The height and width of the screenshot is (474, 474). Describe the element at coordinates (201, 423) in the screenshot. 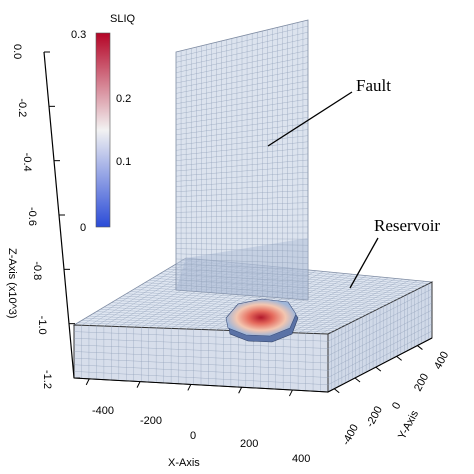

I see `x-axis: -400 -200 0 200 400 X-Axis` at that location.